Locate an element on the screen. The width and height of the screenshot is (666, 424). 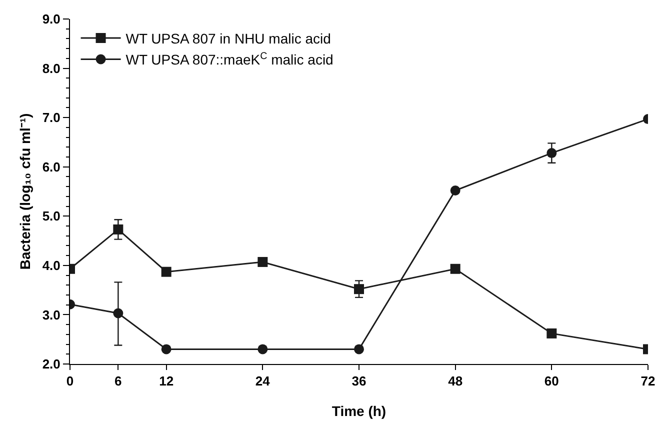
x-tick-label: 12 is located at coordinates (166, 381).